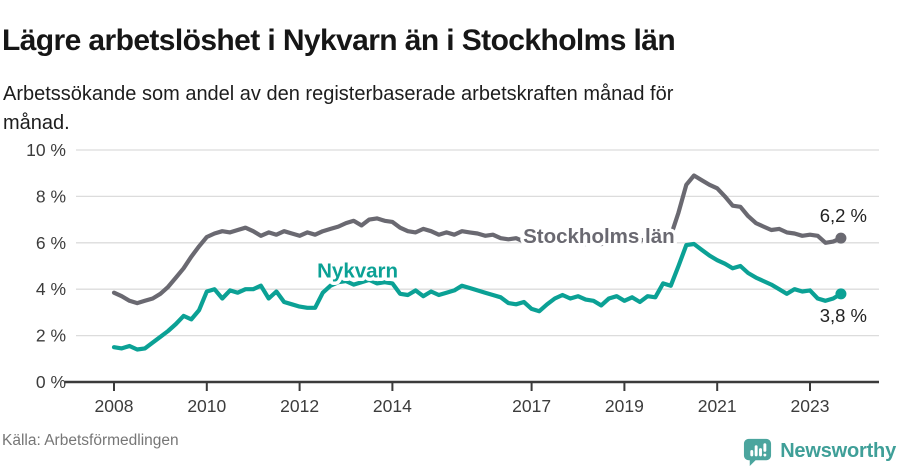  I want to click on newsworthy-speech-bubble-barchart-icon, so click(758, 452).